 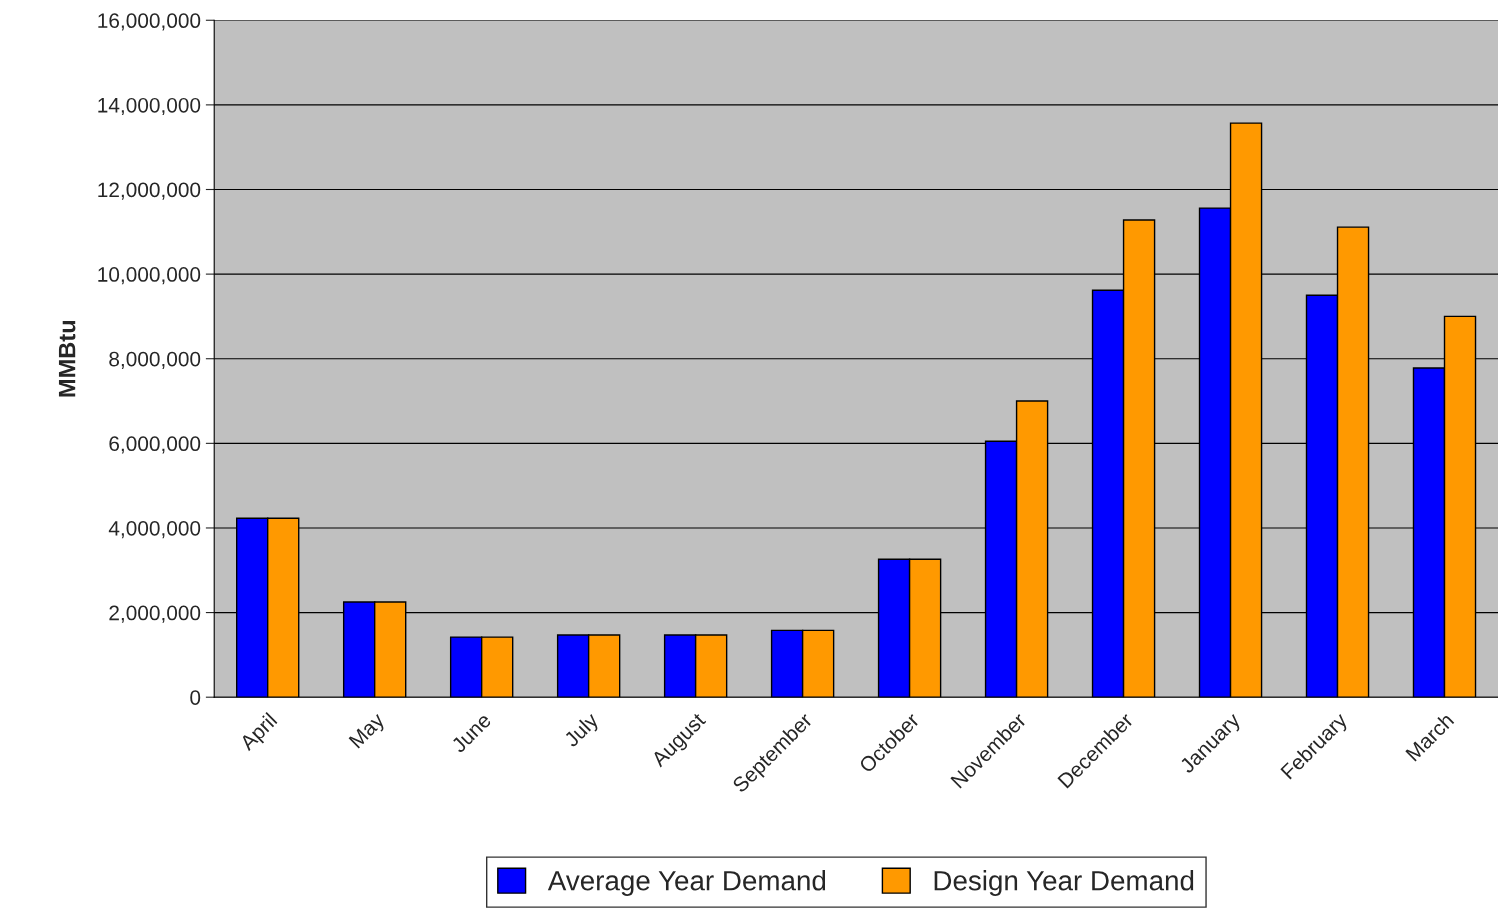 What do you see at coordinates (1064, 883) in the screenshot?
I see `legend-label: Design Year Demand` at bounding box center [1064, 883].